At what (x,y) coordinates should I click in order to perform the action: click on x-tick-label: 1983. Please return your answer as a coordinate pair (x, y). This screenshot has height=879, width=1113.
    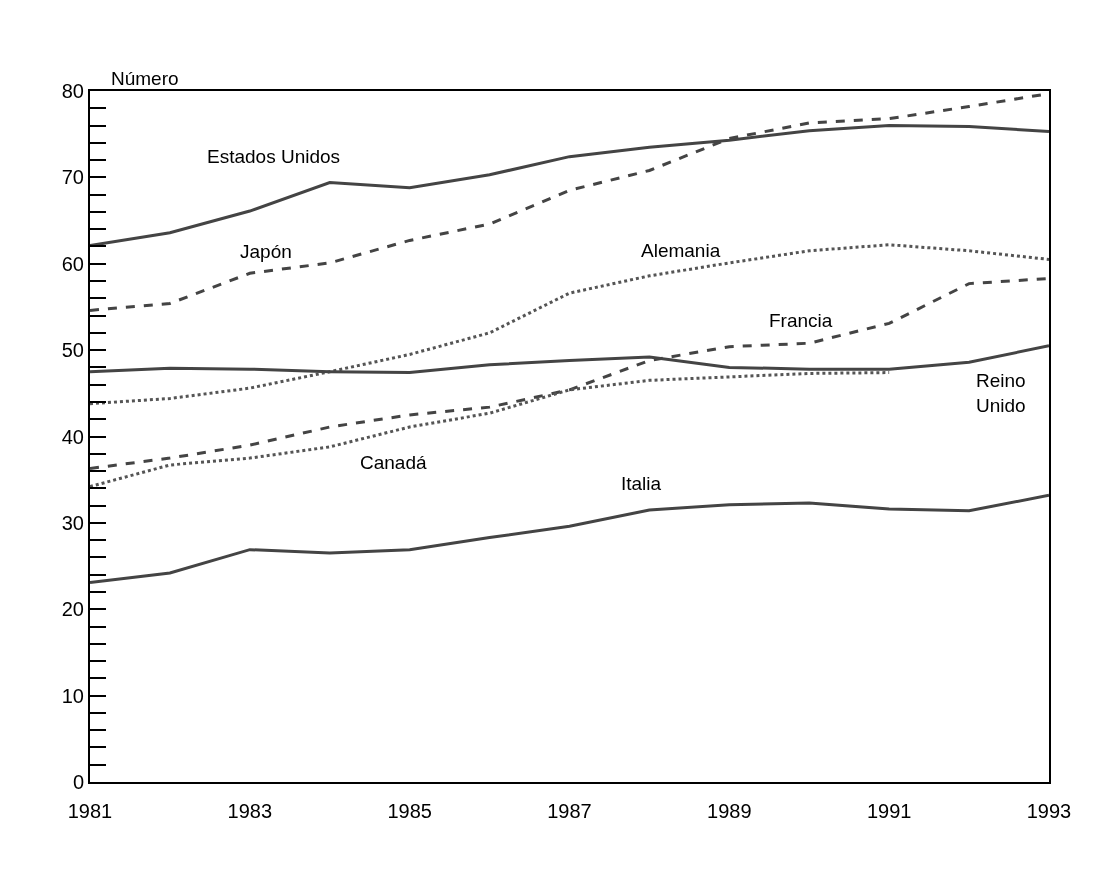
    Looking at the image, I should click on (250, 811).